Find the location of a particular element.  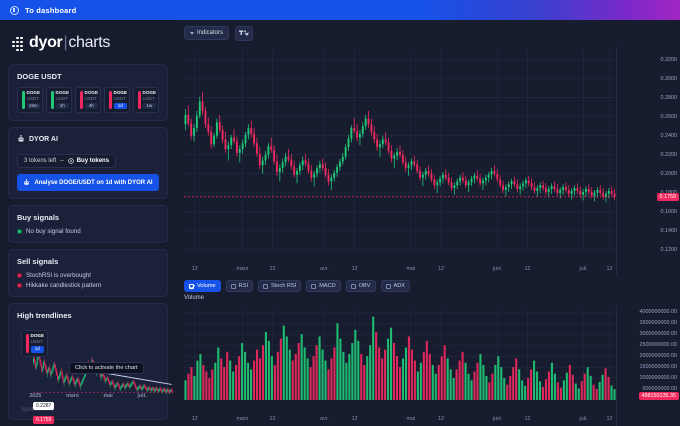

signal-dot-icon is located at coordinates (19, 232).